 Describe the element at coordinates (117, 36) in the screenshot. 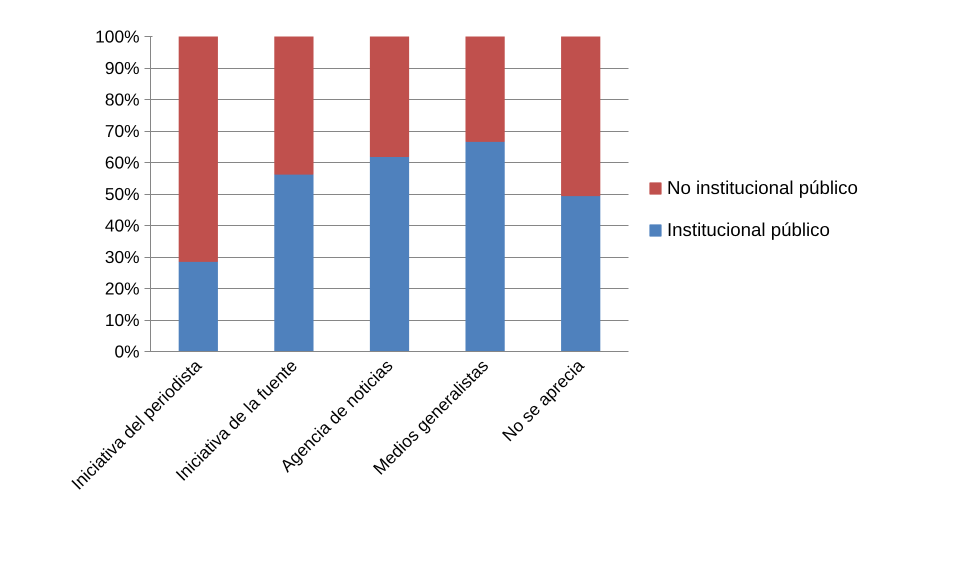

I see `y-tick-label: 100%` at that location.